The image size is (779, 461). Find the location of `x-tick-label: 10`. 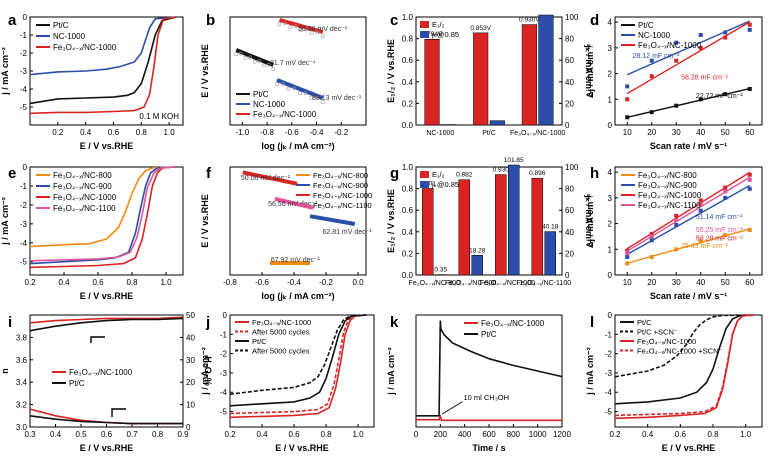

x-tick-label: 10 is located at coordinates (627, 132).